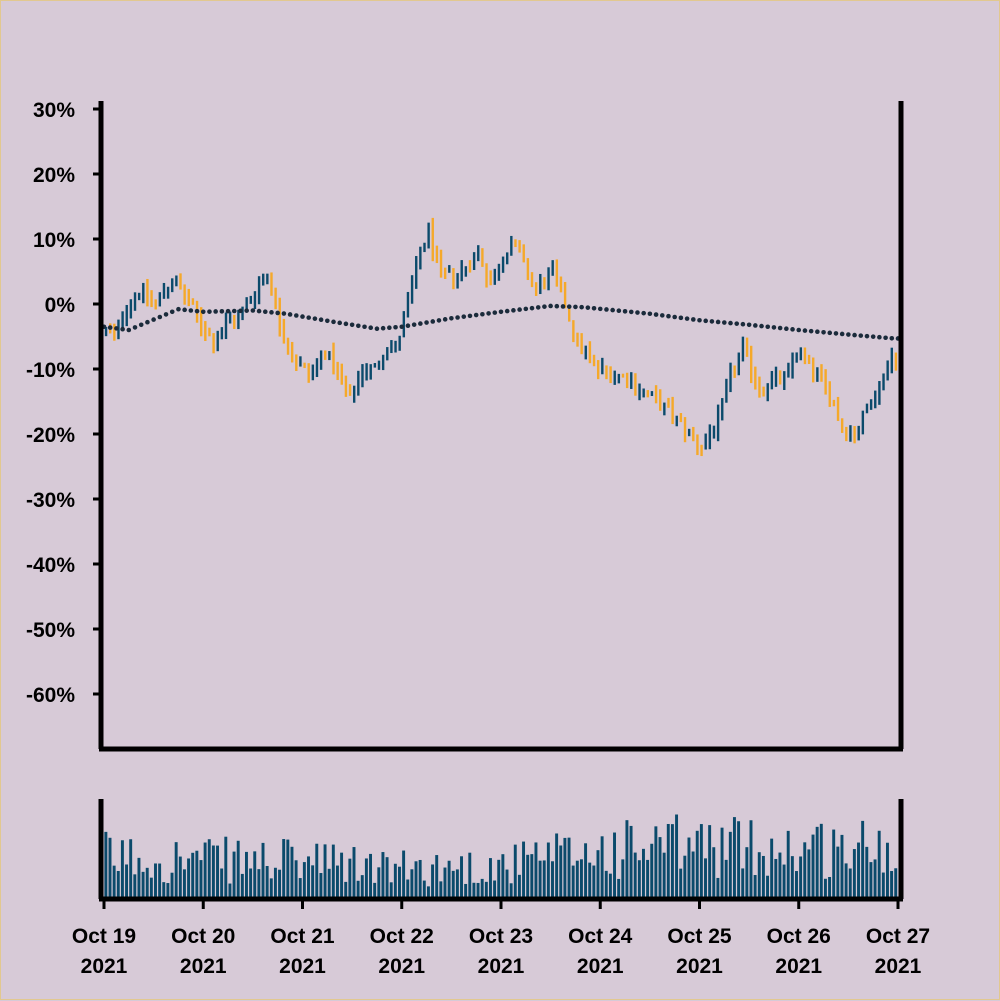  I want to click on x-tick-label-date: Oct 25, so click(699, 936).